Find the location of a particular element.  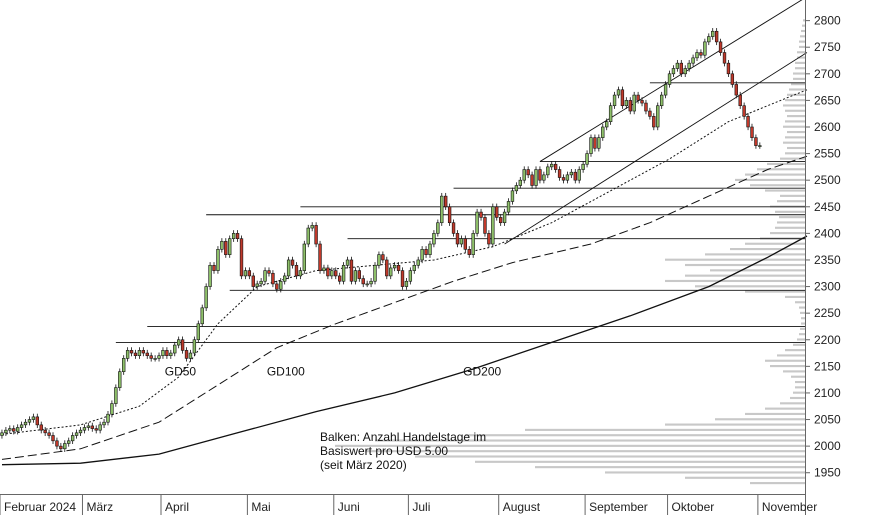

x-tick-label: April is located at coordinates (177, 507).